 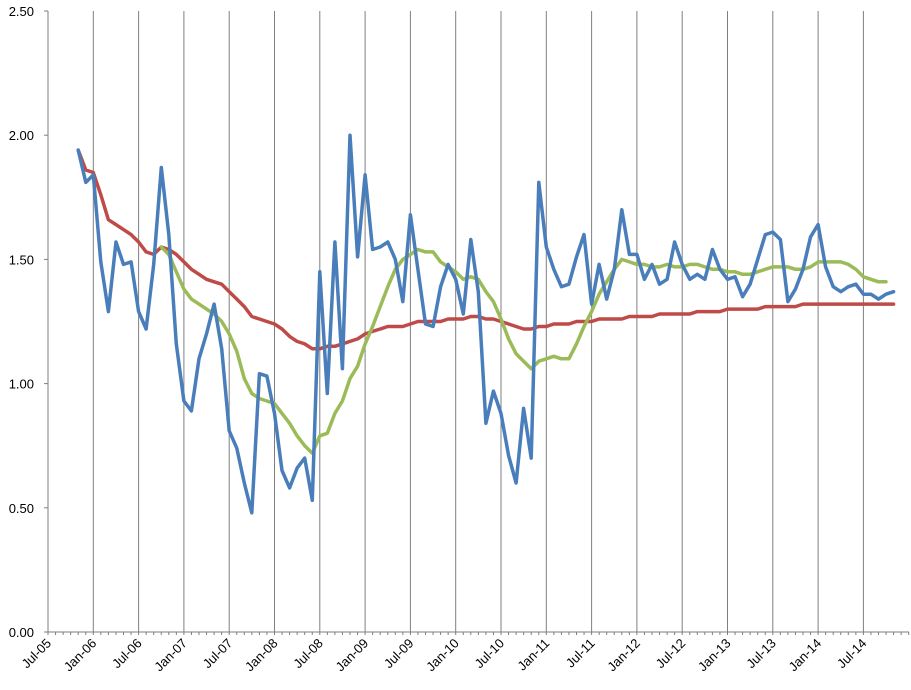 I want to click on x-tick-label: Jul-12, so click(x=671, y=654).